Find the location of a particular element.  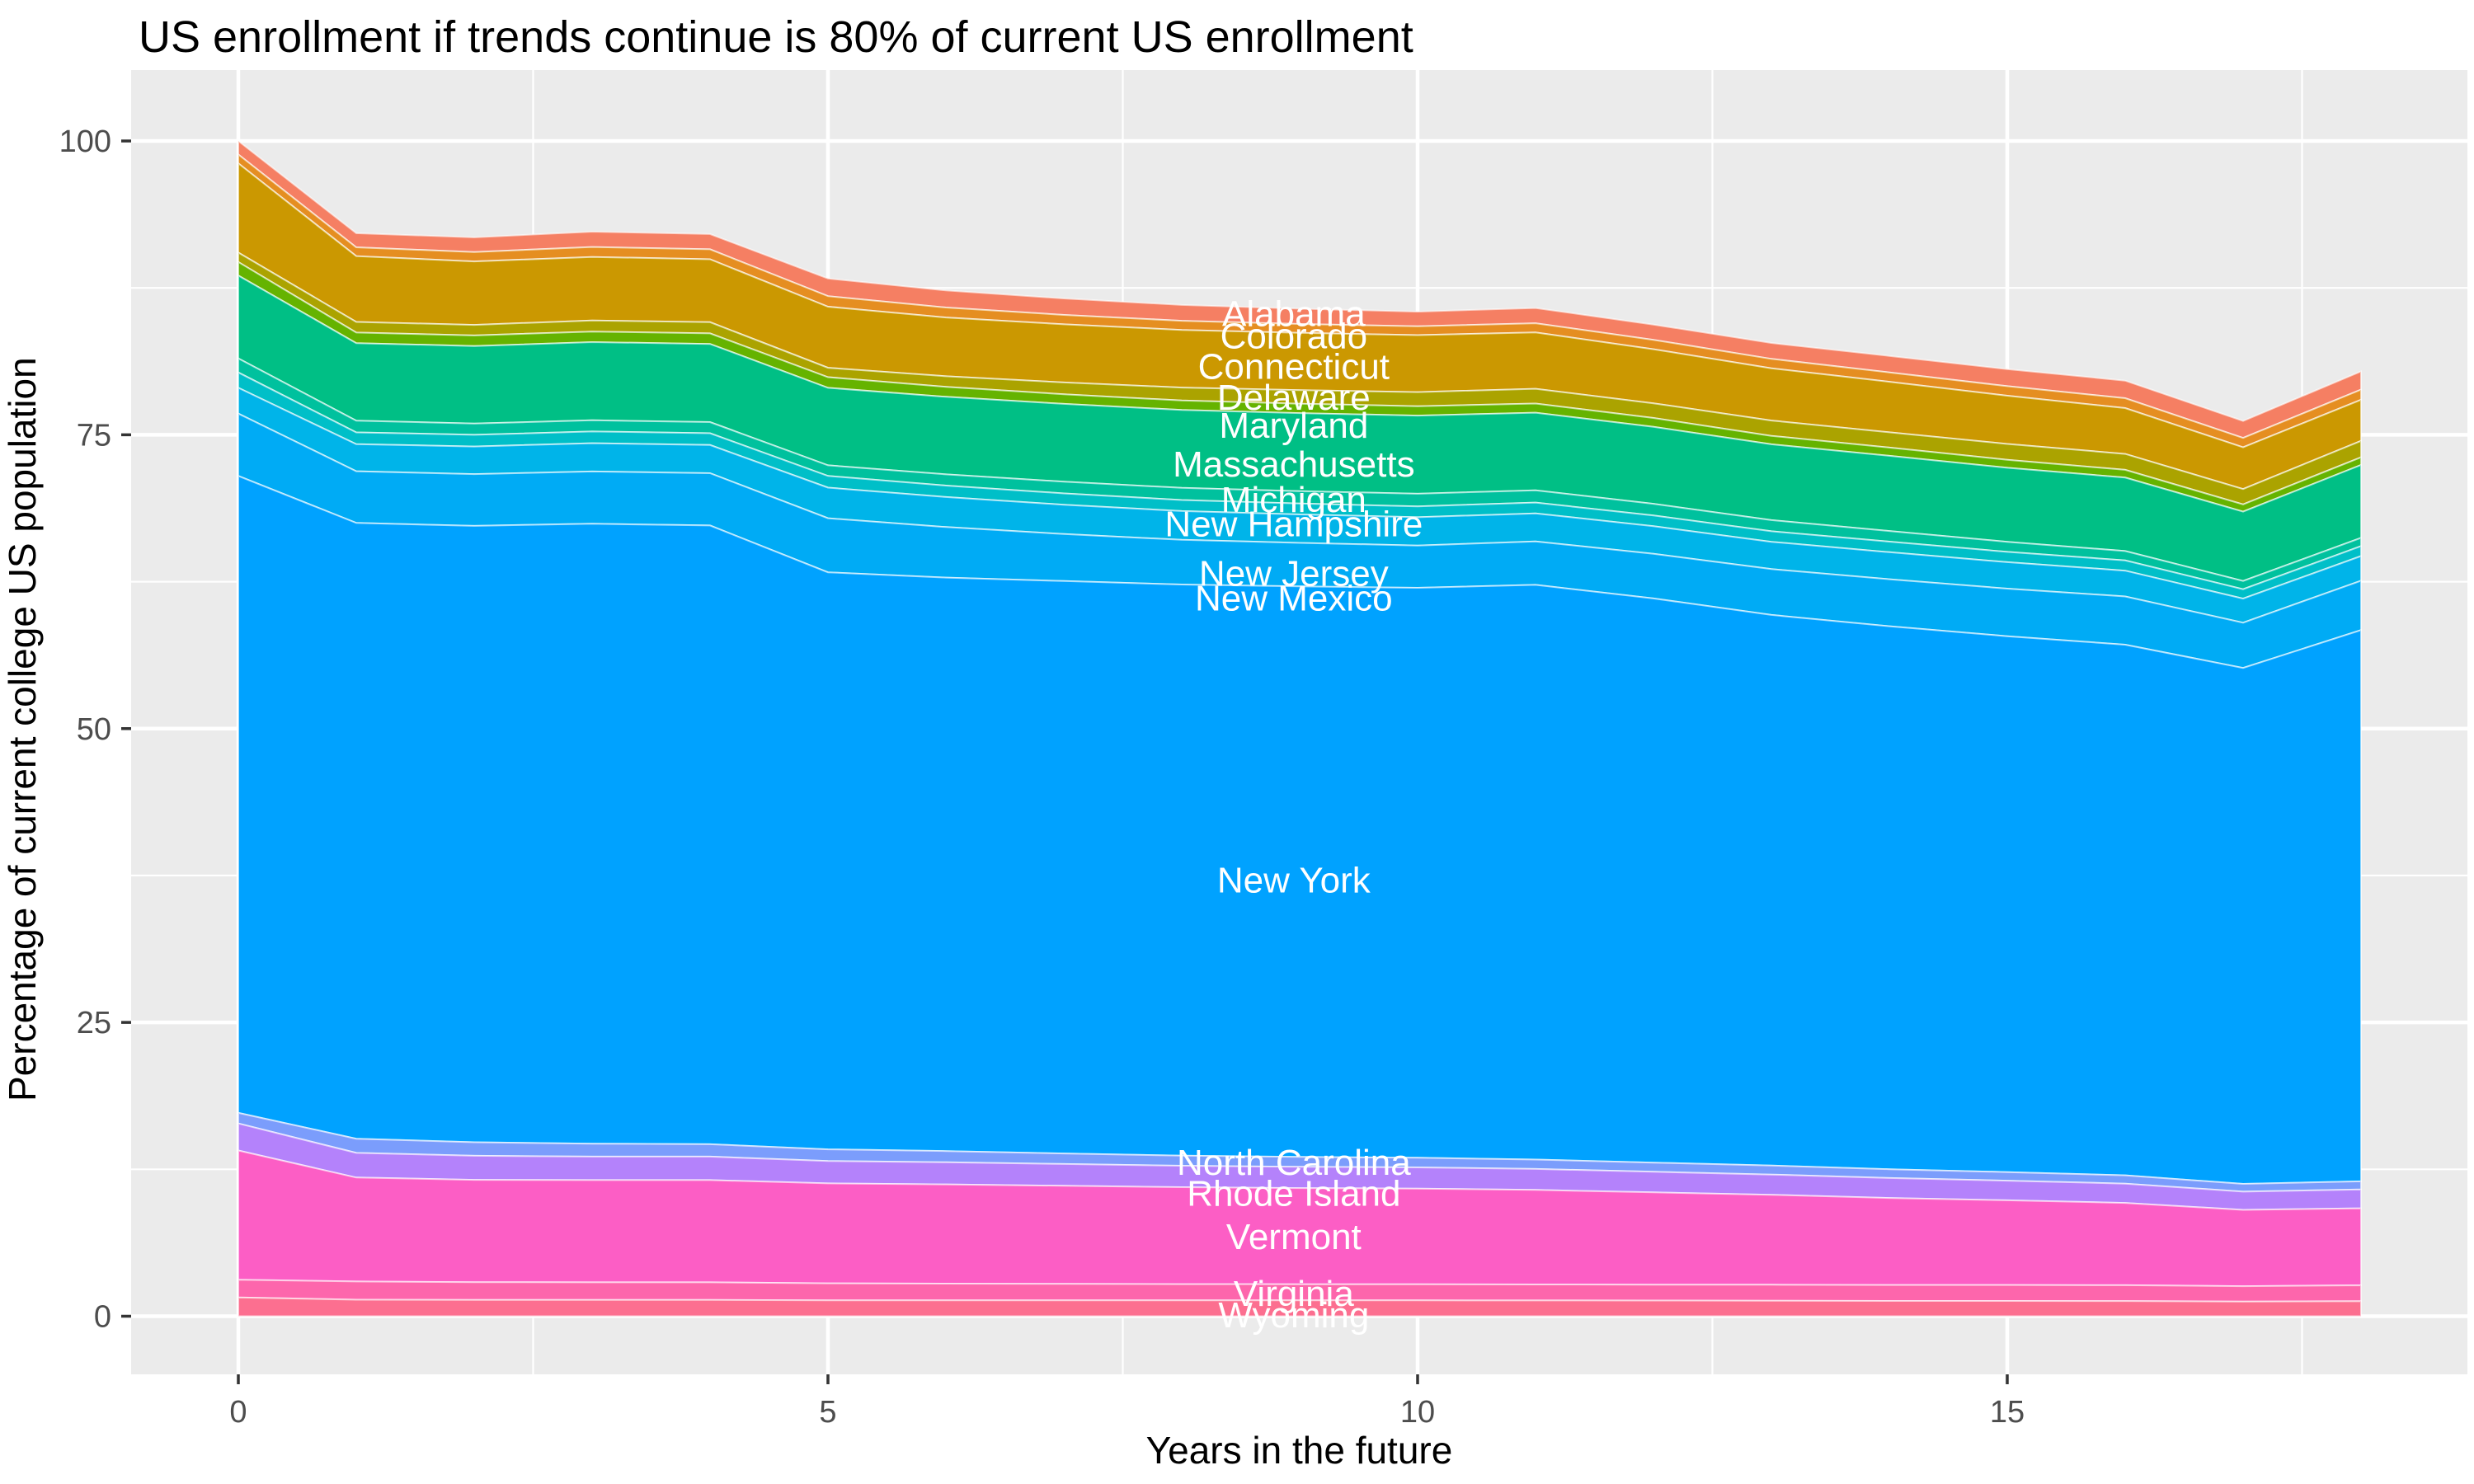

area-label-new-jersey: New Jersey is located at coordinates (1294, 574).